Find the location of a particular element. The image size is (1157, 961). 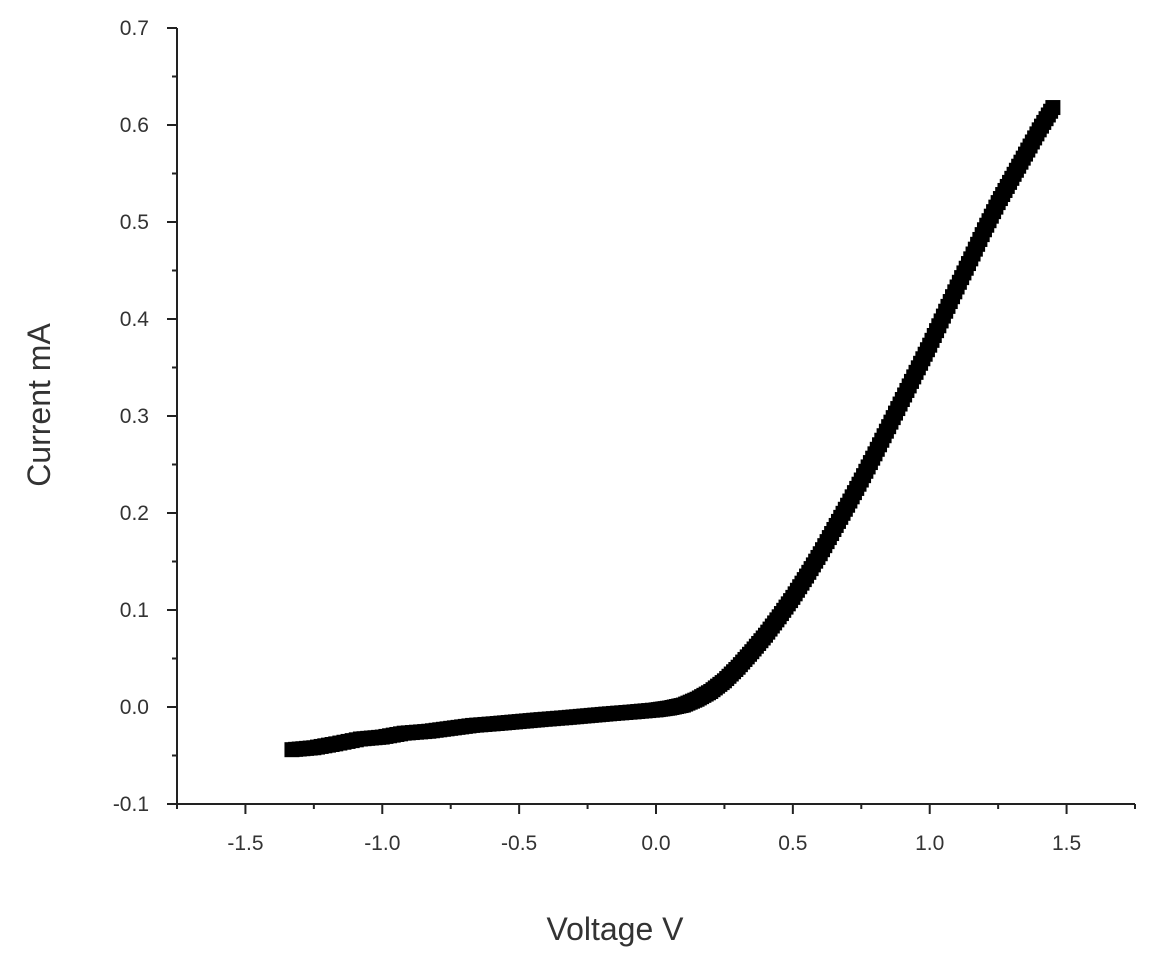

x-tick-label: 1.0 is located at coordinates (929, 843).